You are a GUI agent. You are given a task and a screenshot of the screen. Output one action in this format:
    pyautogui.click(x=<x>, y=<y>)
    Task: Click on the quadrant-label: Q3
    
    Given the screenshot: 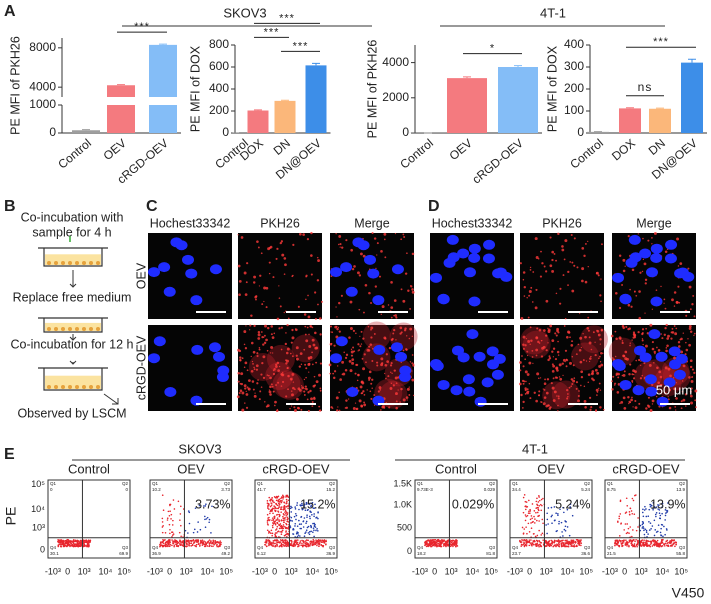 What is the action you would take?
    pyautogui.click(x=332, y=547)
    